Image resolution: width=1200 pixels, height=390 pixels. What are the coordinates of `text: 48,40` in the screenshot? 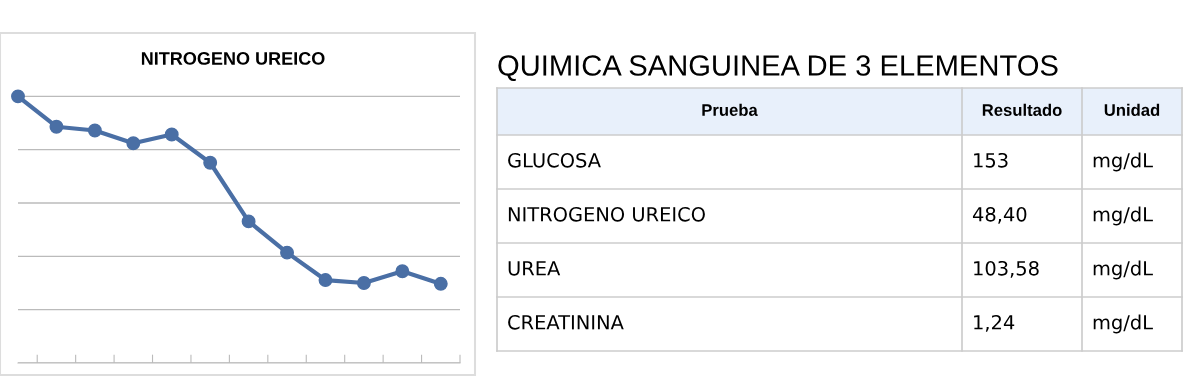 It's located at (999, 215).